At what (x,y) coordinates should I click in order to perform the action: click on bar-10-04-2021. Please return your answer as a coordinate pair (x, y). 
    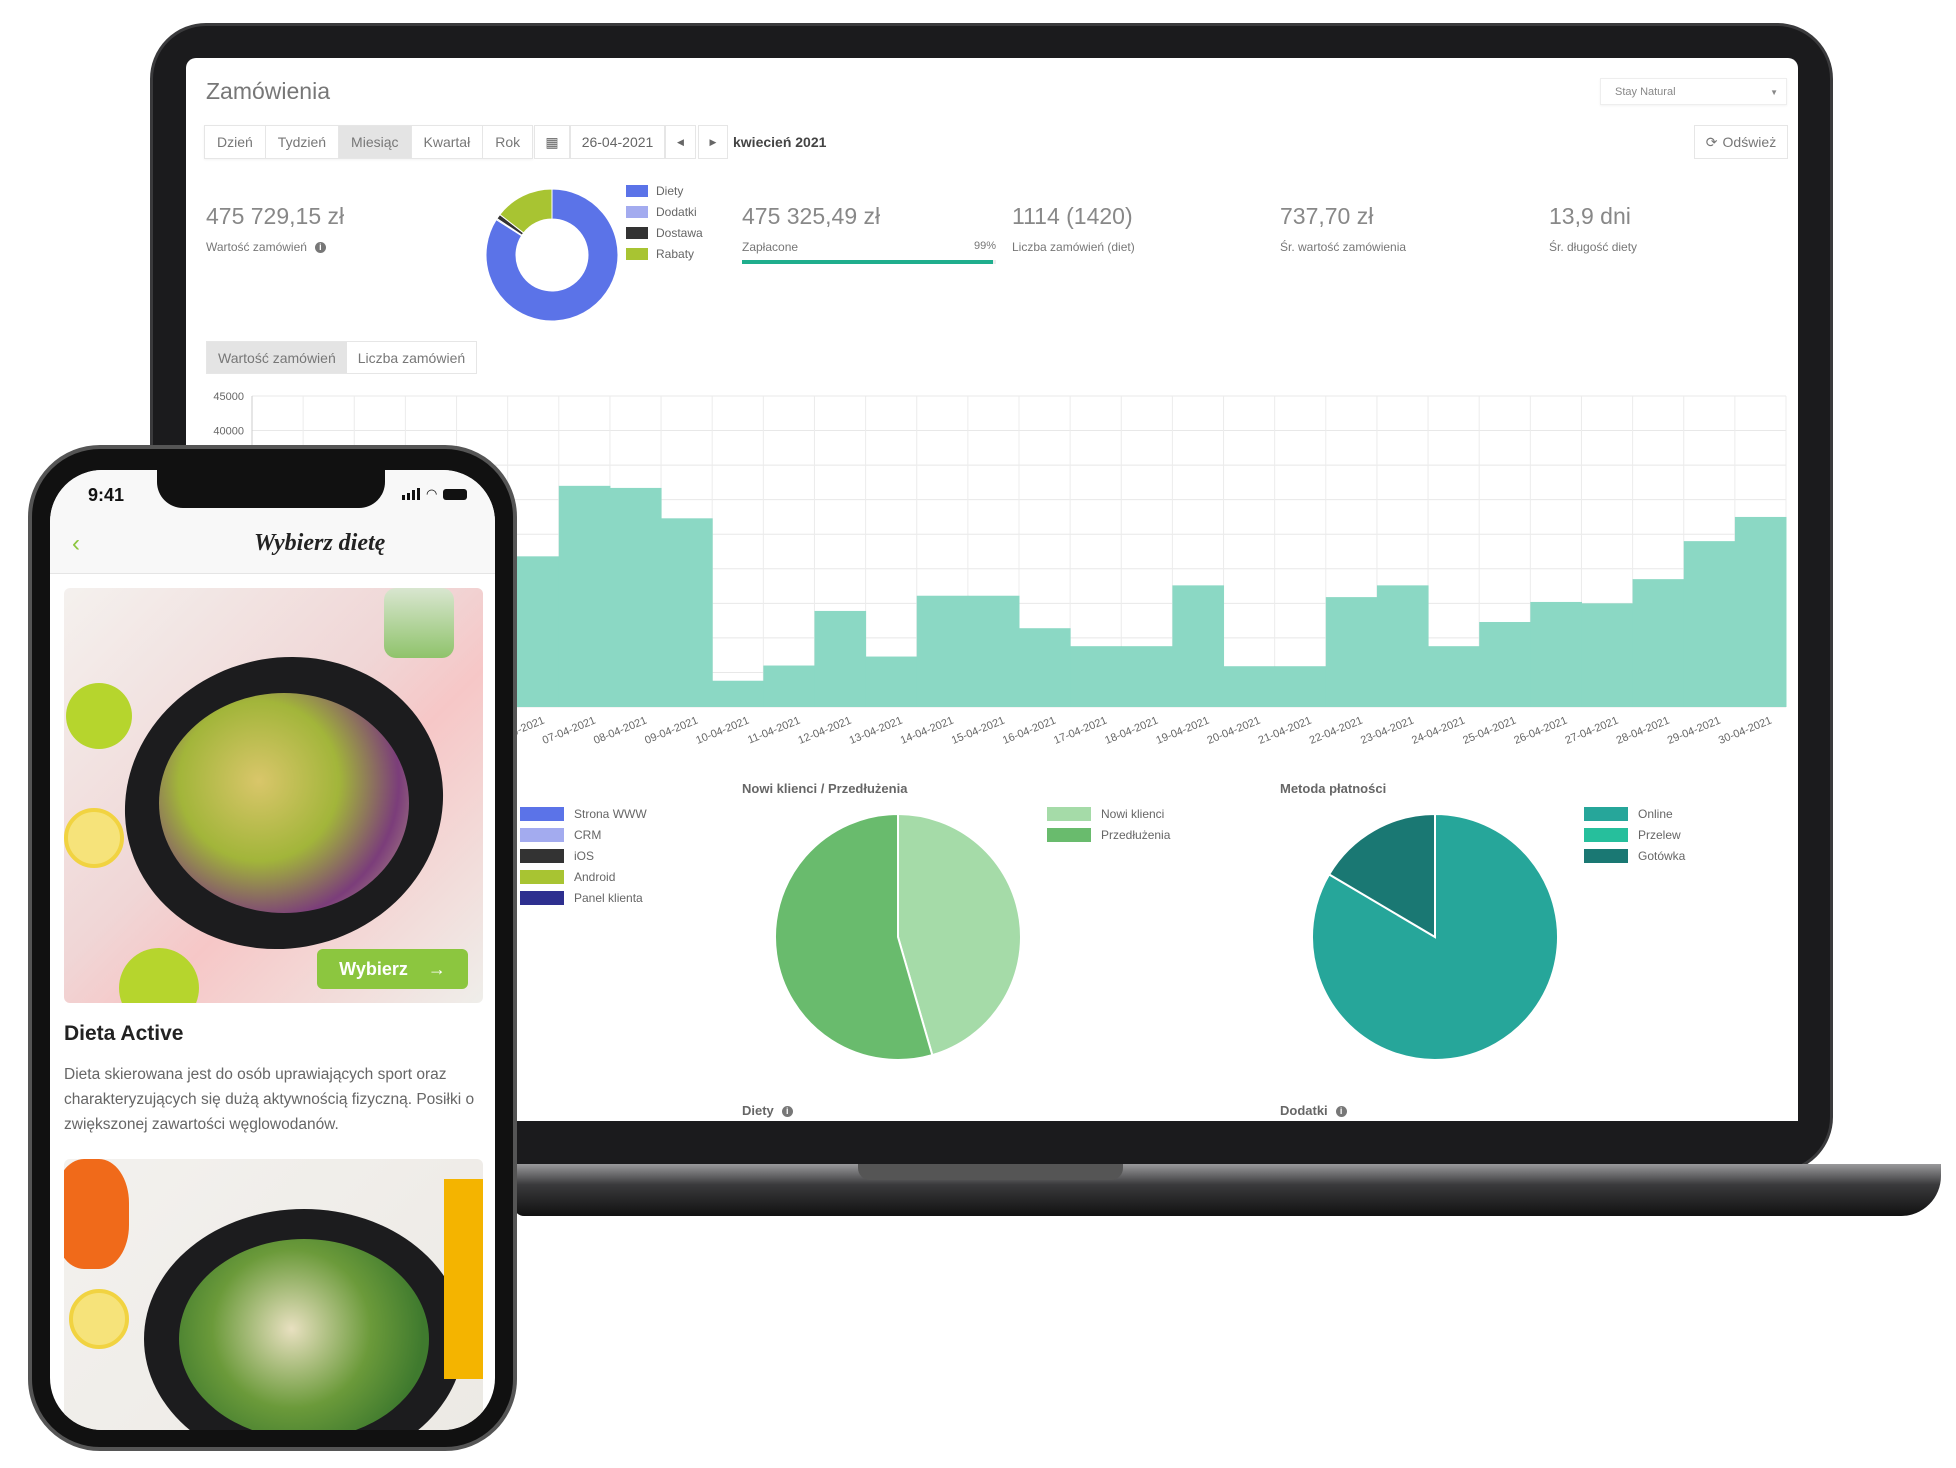
    Looking at the image, I should click on (738, 693).